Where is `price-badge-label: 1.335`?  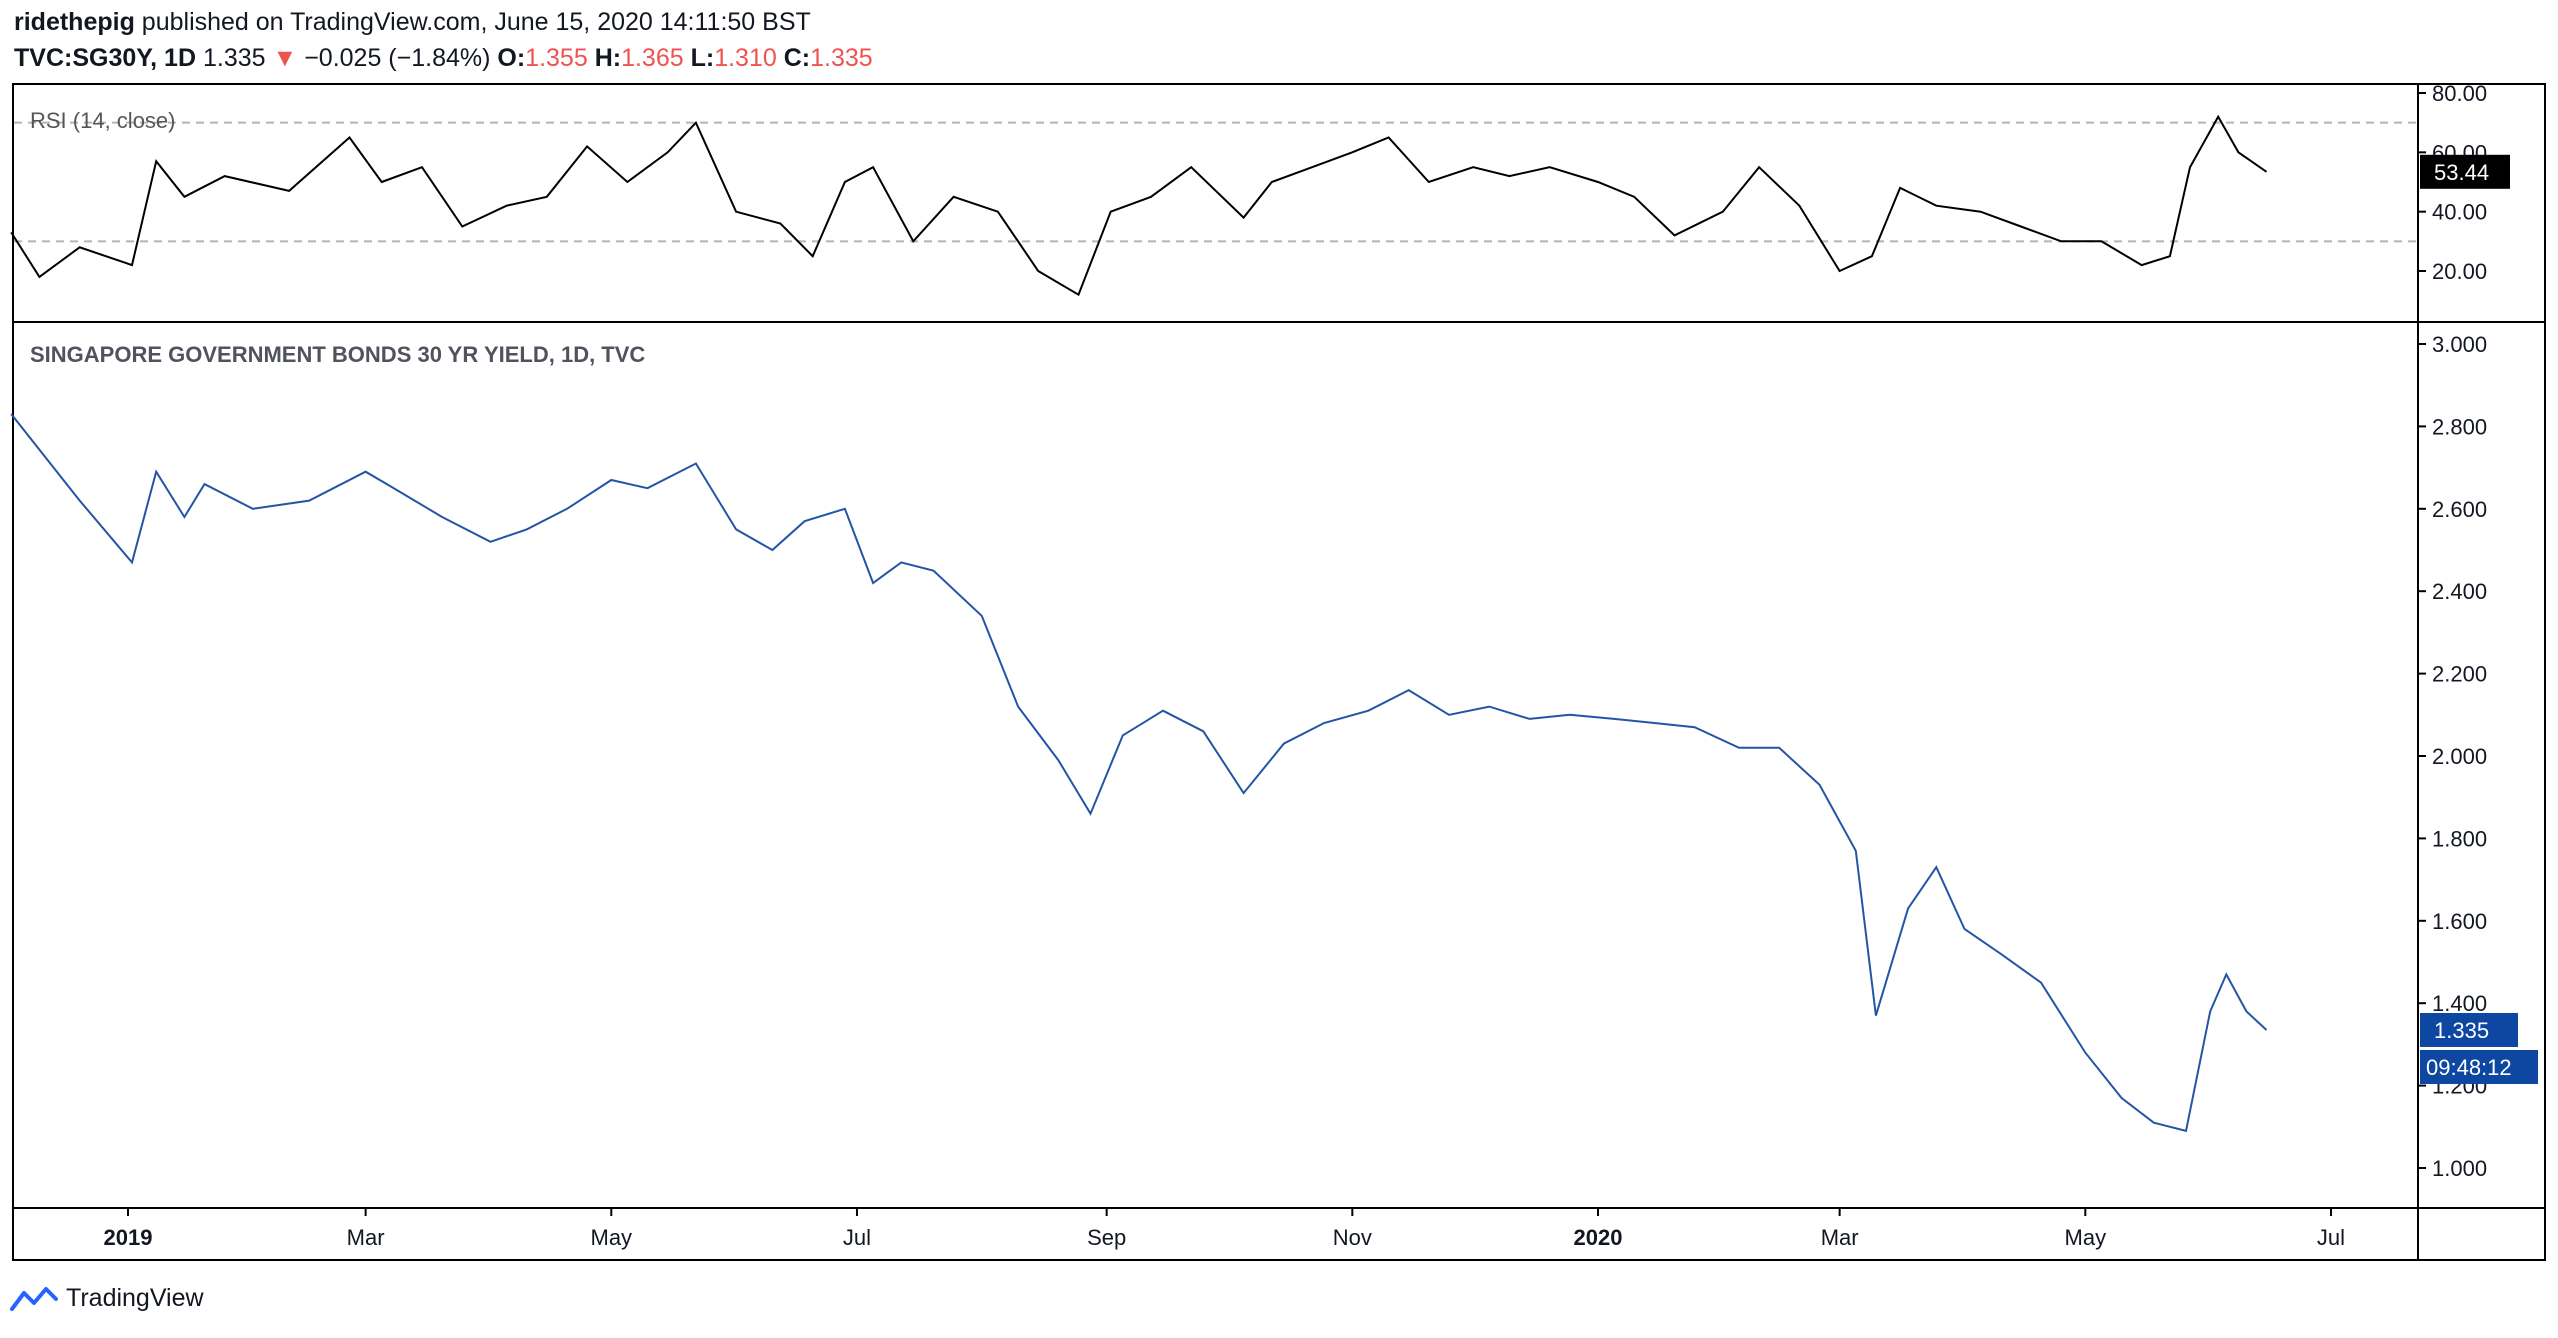 price-badge-label: 1.335 is located at coordinates (2461, 1030).